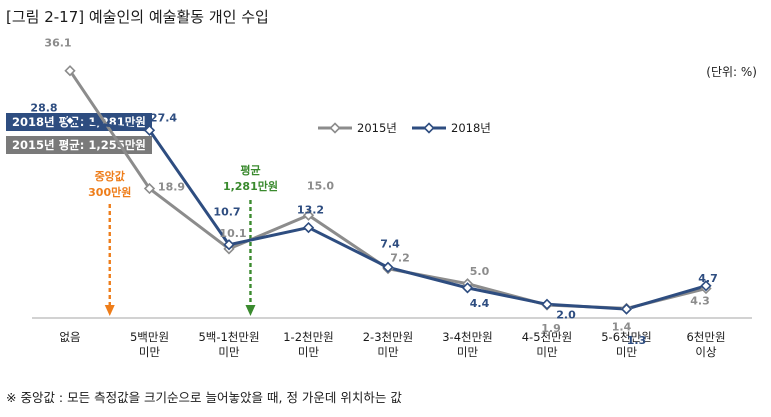 This screenshot has width=771, height=417. What do you see at coordinates (377, 128) in the screenshot?
I see `legend-2015-label: 2015년` at bounding box center [377, 128].